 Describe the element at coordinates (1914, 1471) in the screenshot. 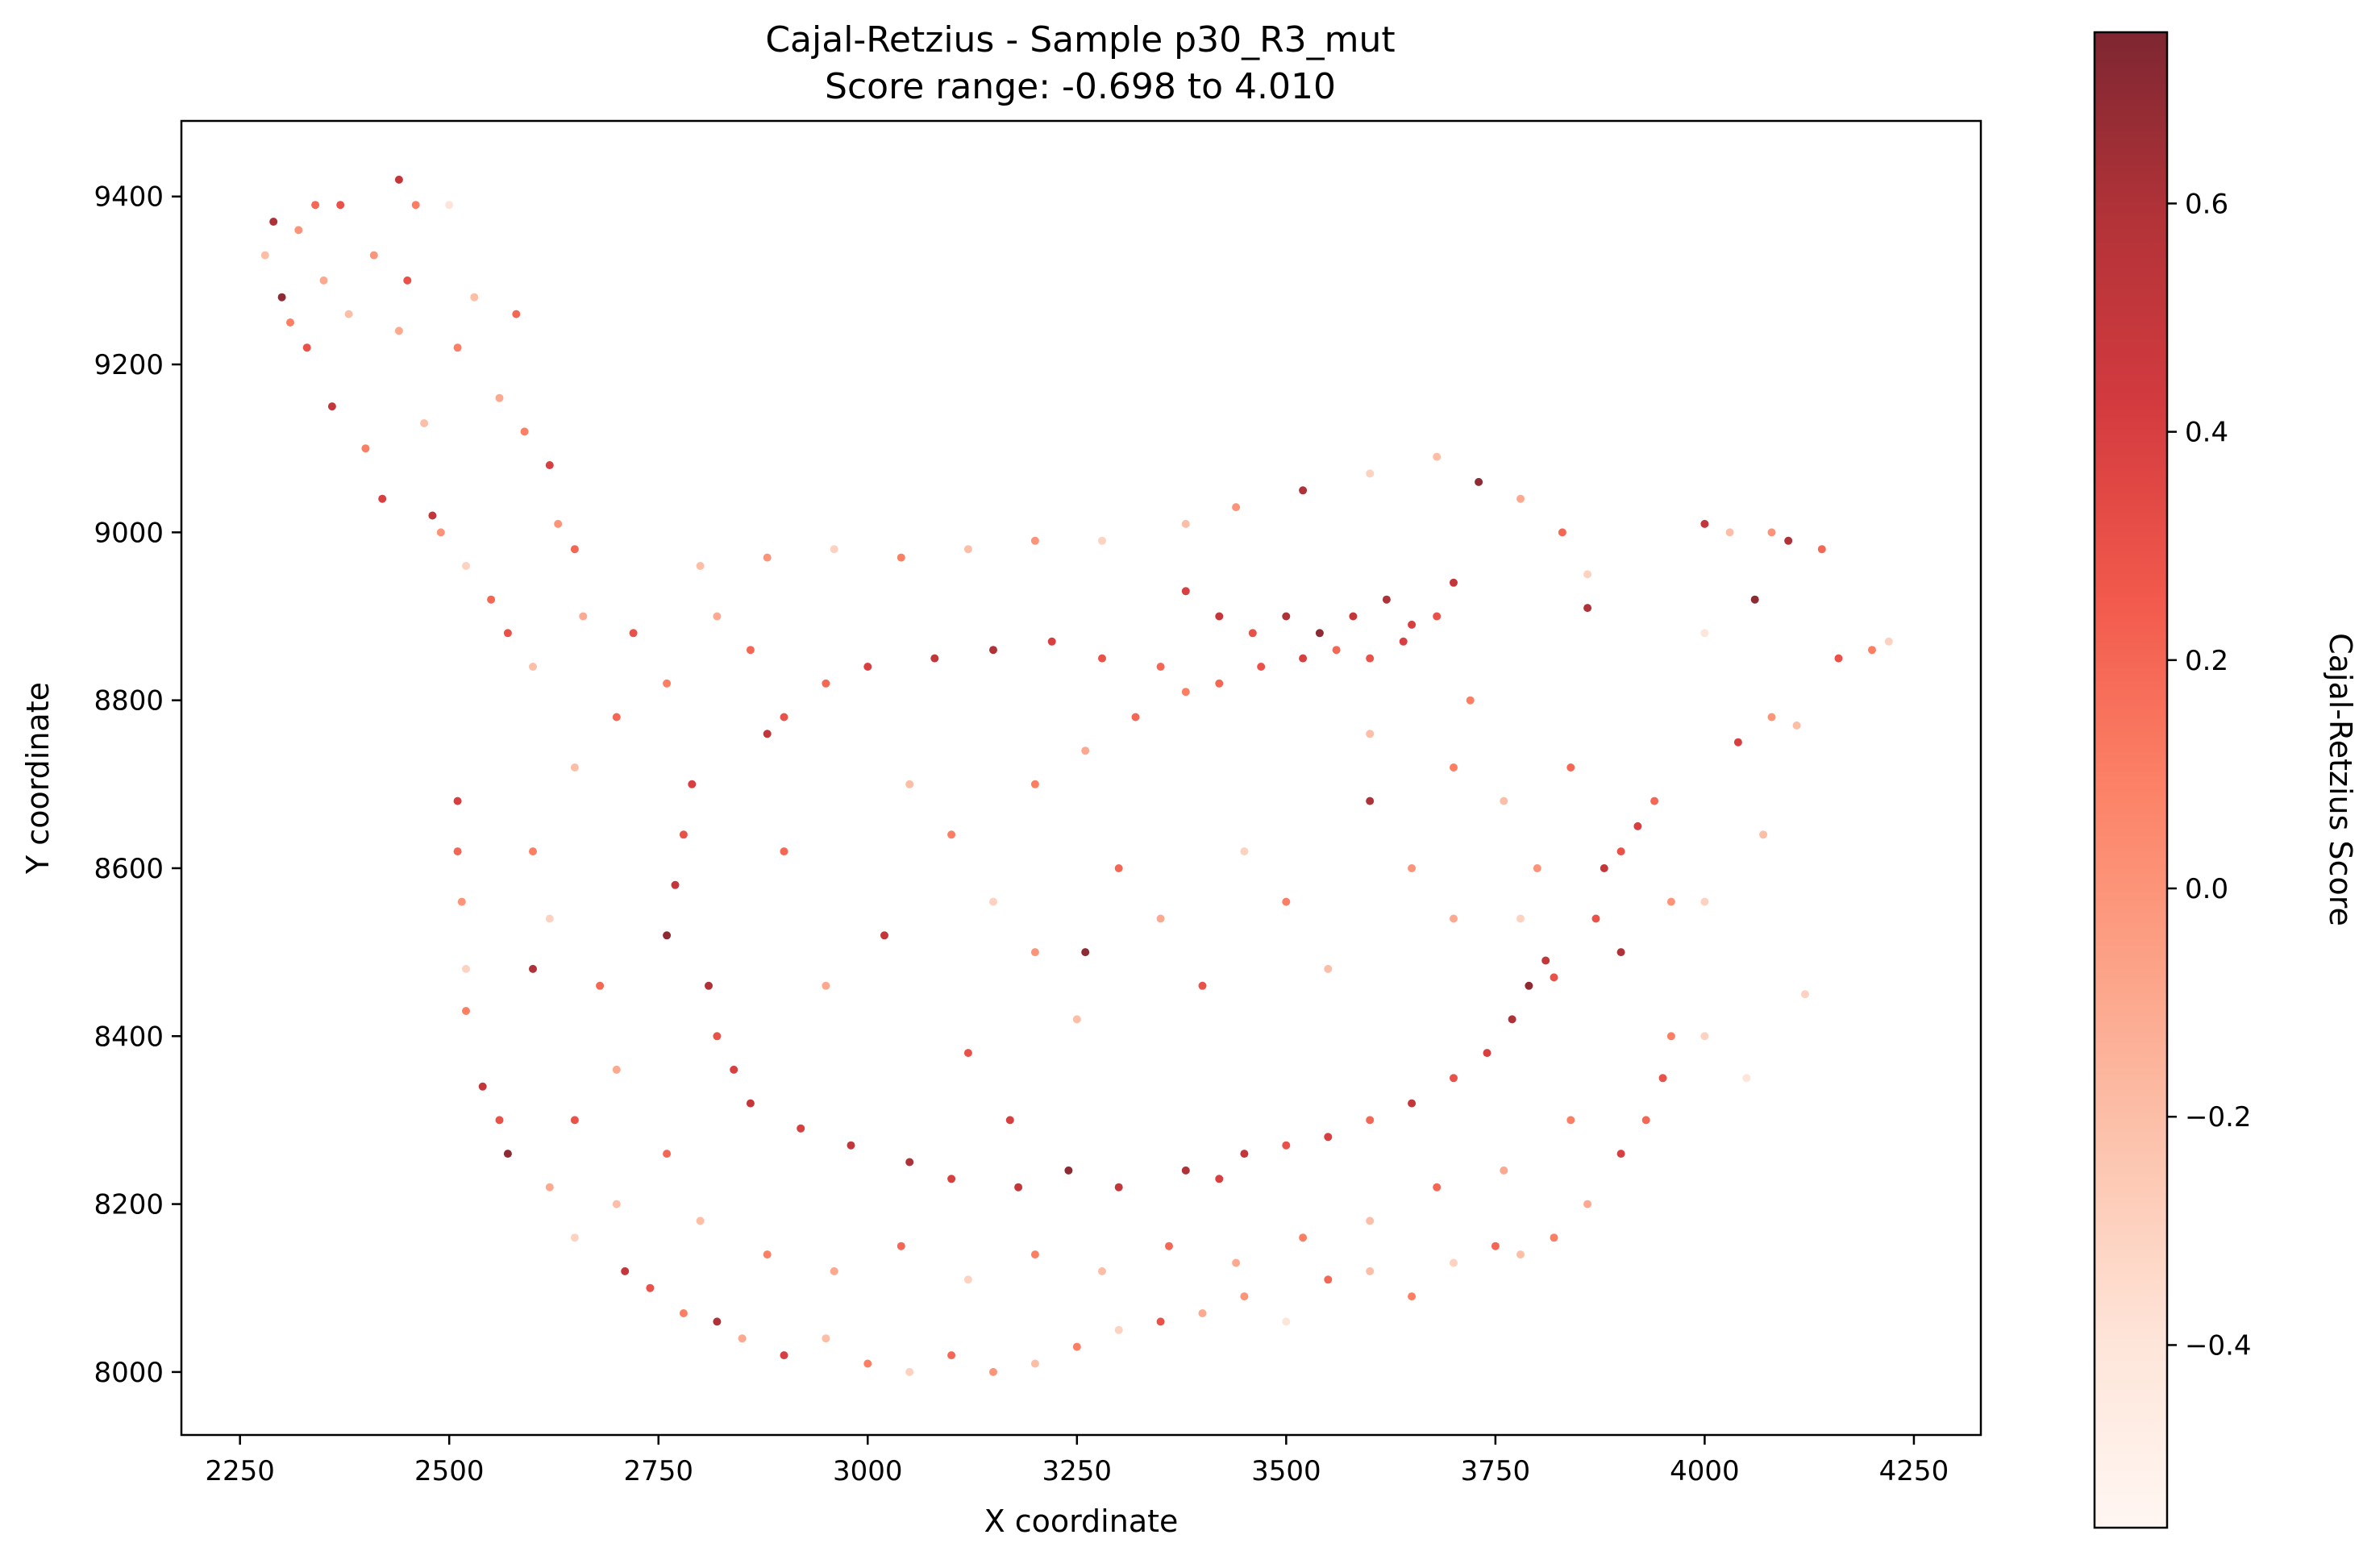

I see `x-tick-label: 4250` at that location.